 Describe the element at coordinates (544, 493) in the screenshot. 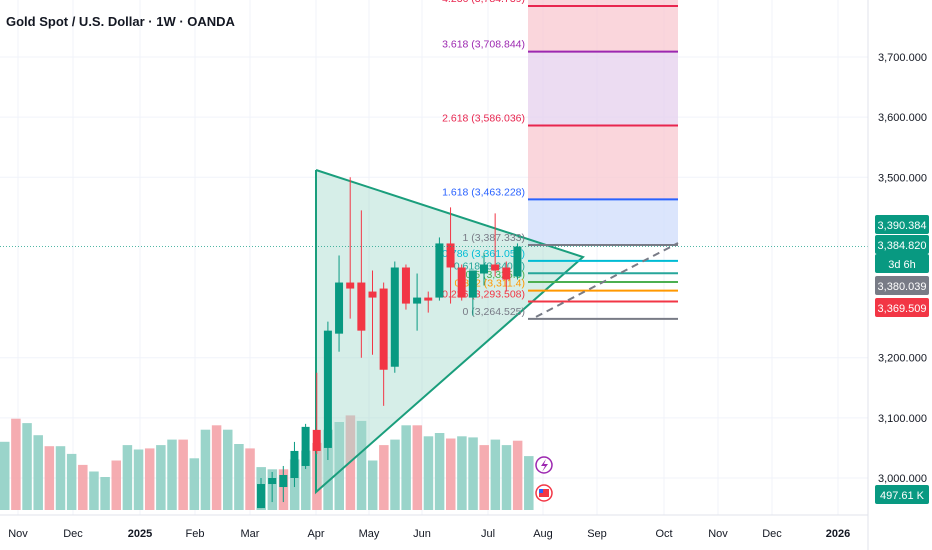

I see `us-flag-icon` at that location.